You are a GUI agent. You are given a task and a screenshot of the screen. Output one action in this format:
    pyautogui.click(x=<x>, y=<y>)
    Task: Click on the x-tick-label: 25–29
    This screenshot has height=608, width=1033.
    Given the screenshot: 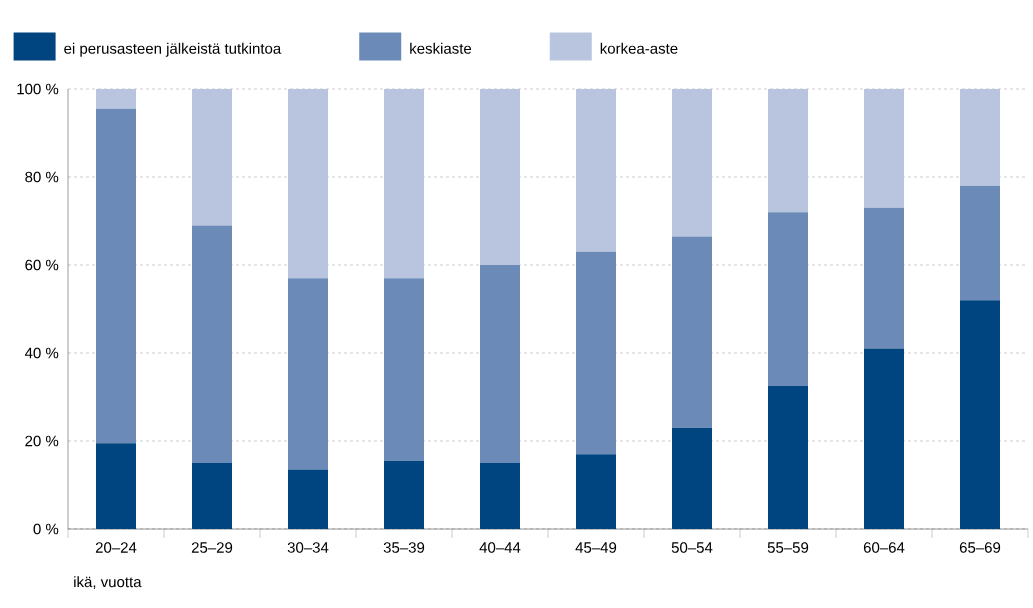 What is the action you would take?
    pyautogui.click(x=212, y=547)
    